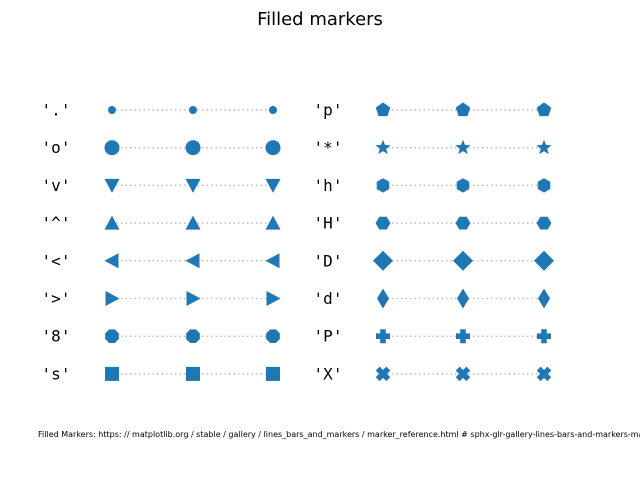 The height and width of the screenshot is (480, 640). What do you see at coordinates (320, 19) in the screenshot?
I see `chart-title: Filled markers` at bounding box center [320, 19].